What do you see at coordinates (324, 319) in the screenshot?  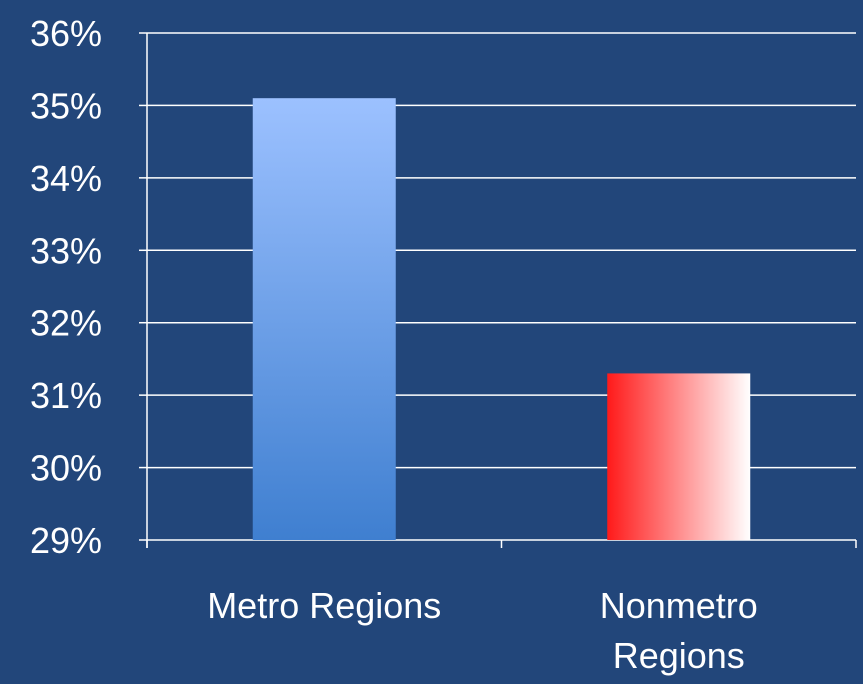 I see `bar-metro-regions` at bounding box center [324, 319].